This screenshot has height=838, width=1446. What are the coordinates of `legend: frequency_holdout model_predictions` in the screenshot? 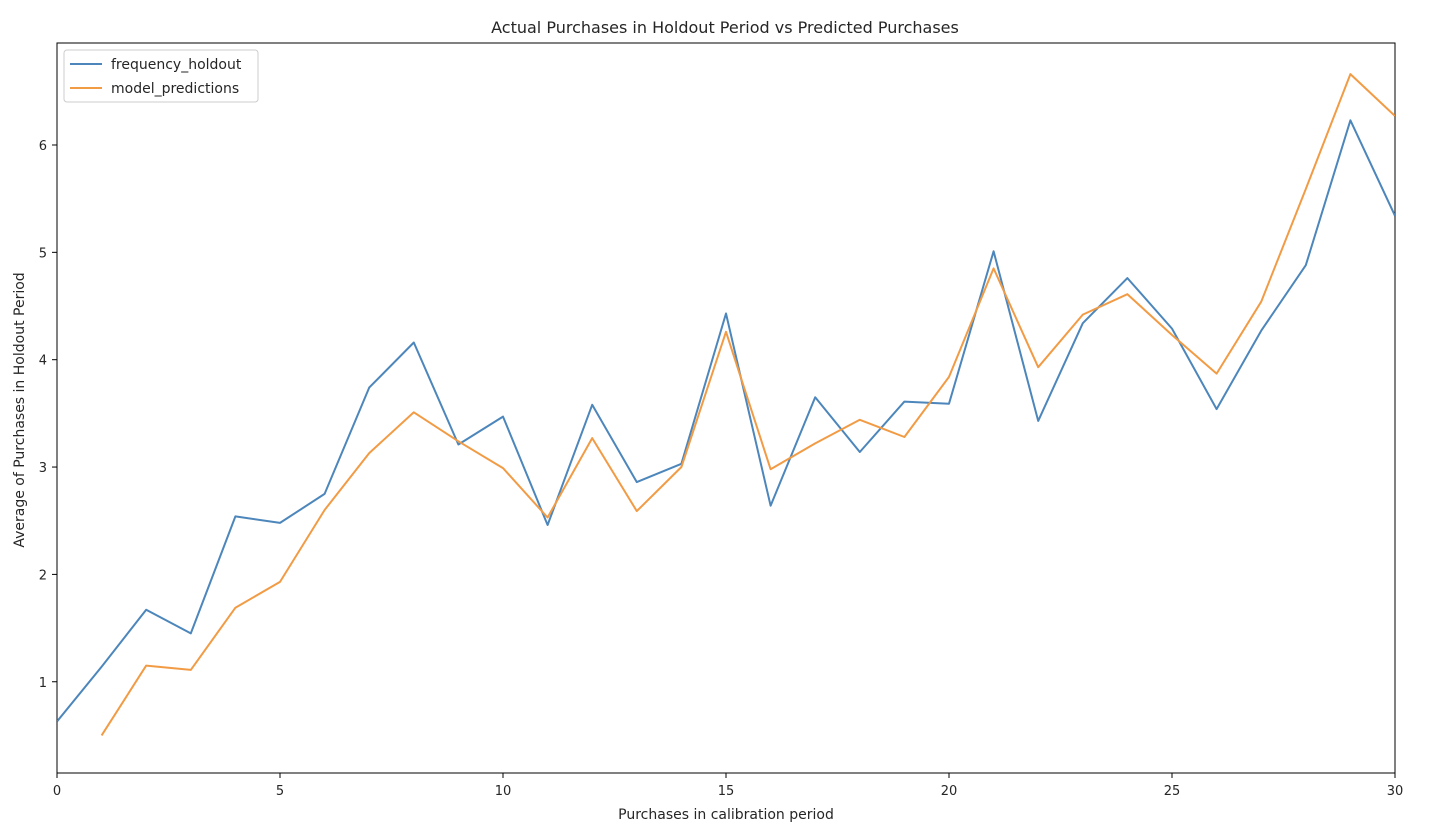 It's located at (161, 76).